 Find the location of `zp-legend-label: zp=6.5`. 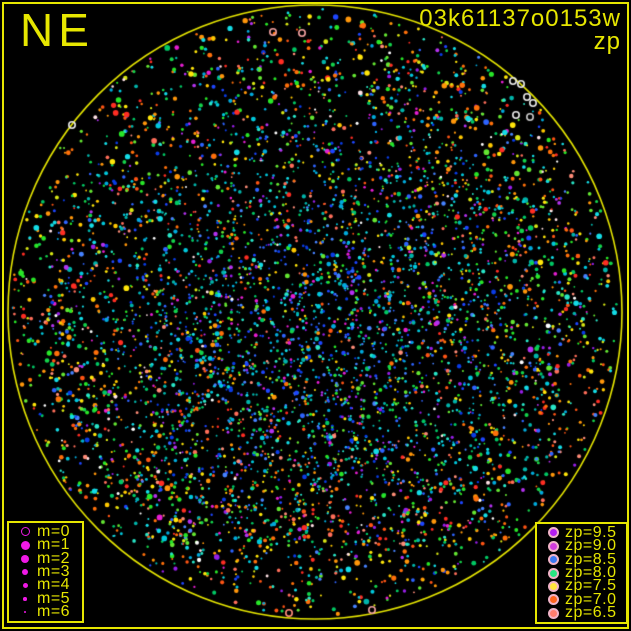

zp-legend-label: zp=6.5 is located at coordinates (591, 613).